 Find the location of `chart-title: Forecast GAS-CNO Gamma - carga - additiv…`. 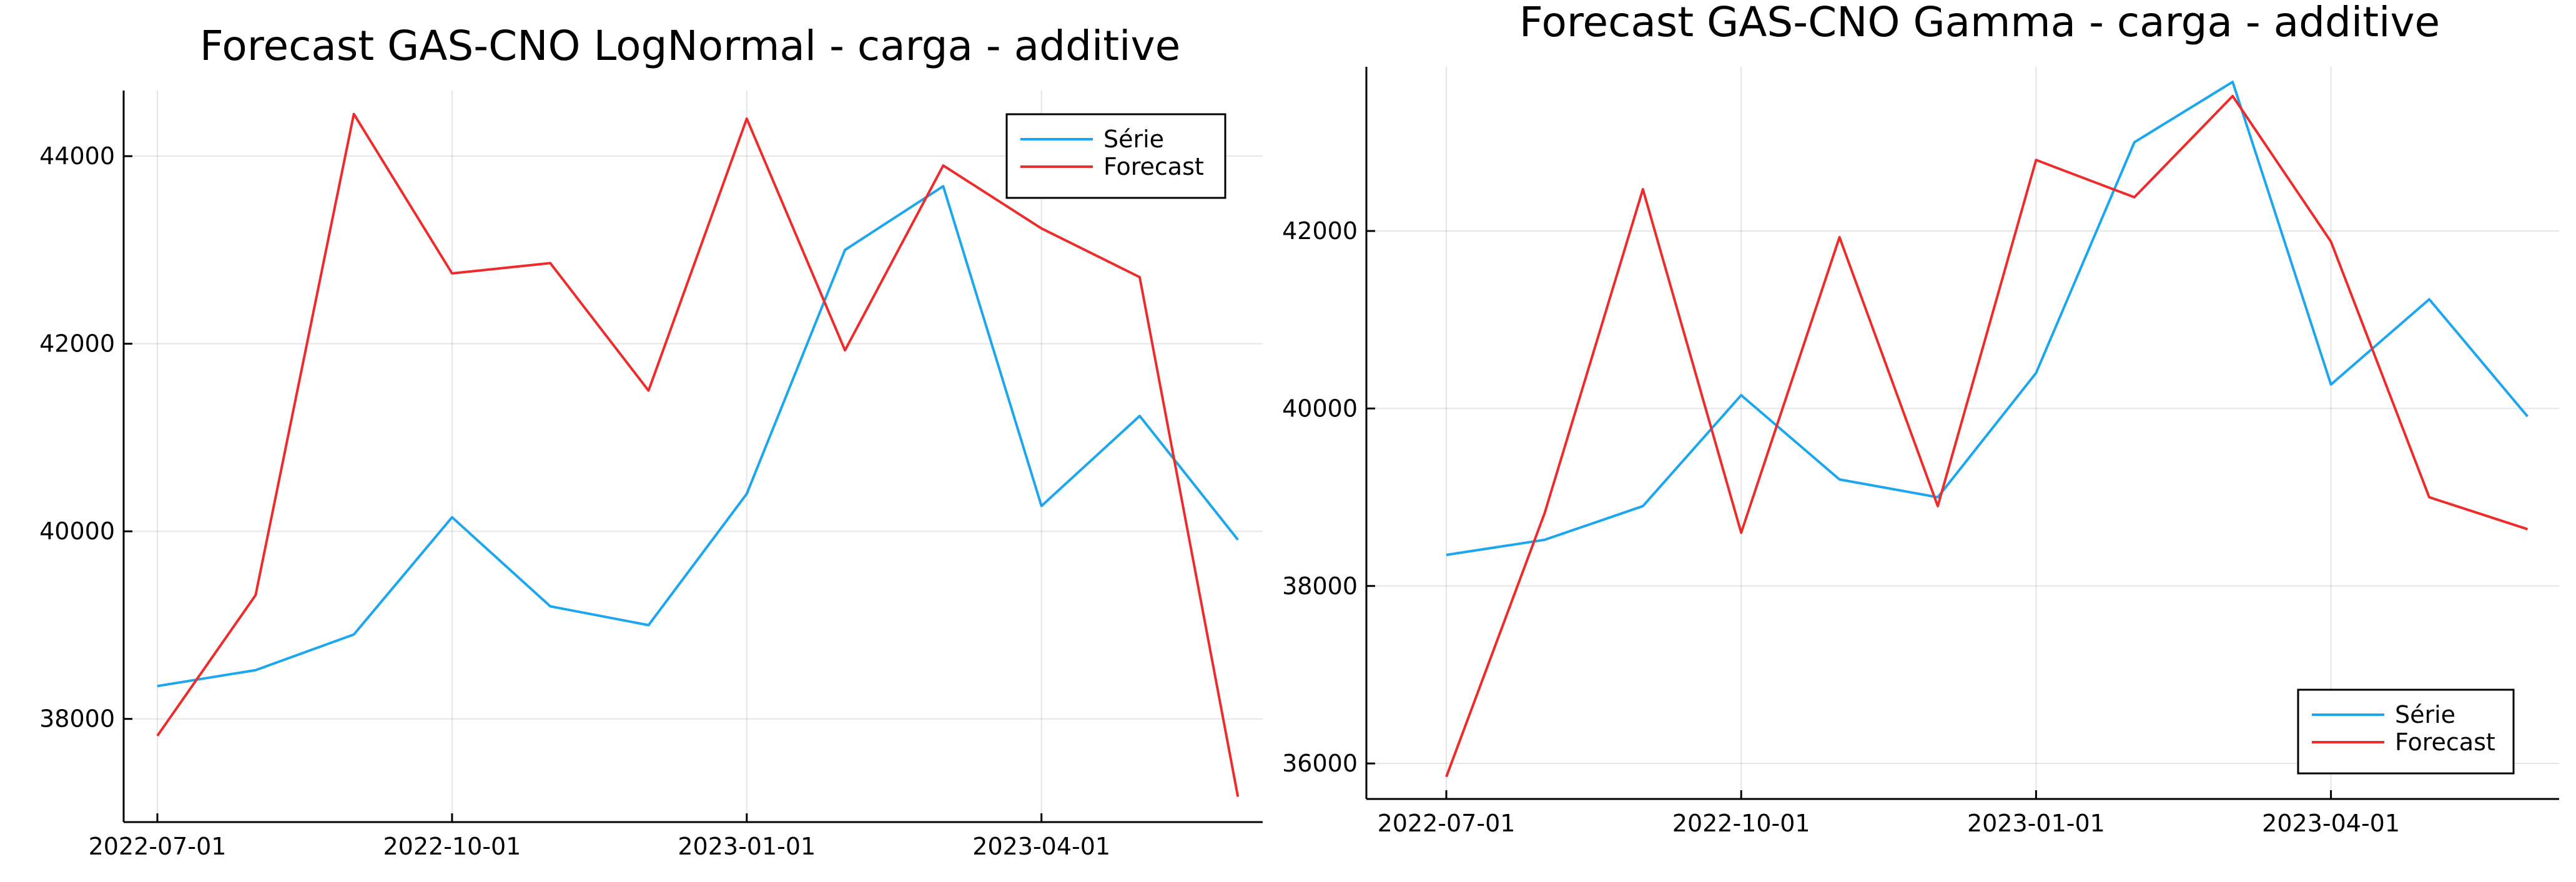

chart-title: Forecast GAS-CNO Gamma - carga - additiv… is located at coordinates (1980, 23).